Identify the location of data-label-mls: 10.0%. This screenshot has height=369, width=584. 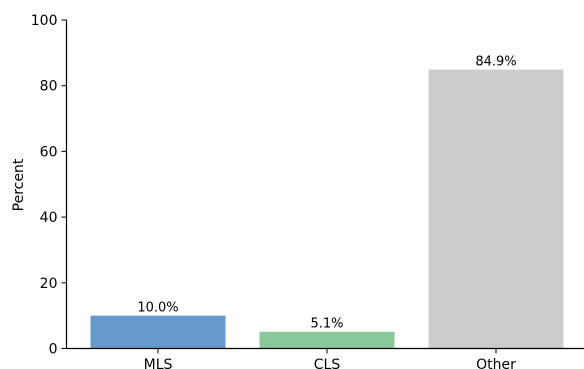
(157, 308).